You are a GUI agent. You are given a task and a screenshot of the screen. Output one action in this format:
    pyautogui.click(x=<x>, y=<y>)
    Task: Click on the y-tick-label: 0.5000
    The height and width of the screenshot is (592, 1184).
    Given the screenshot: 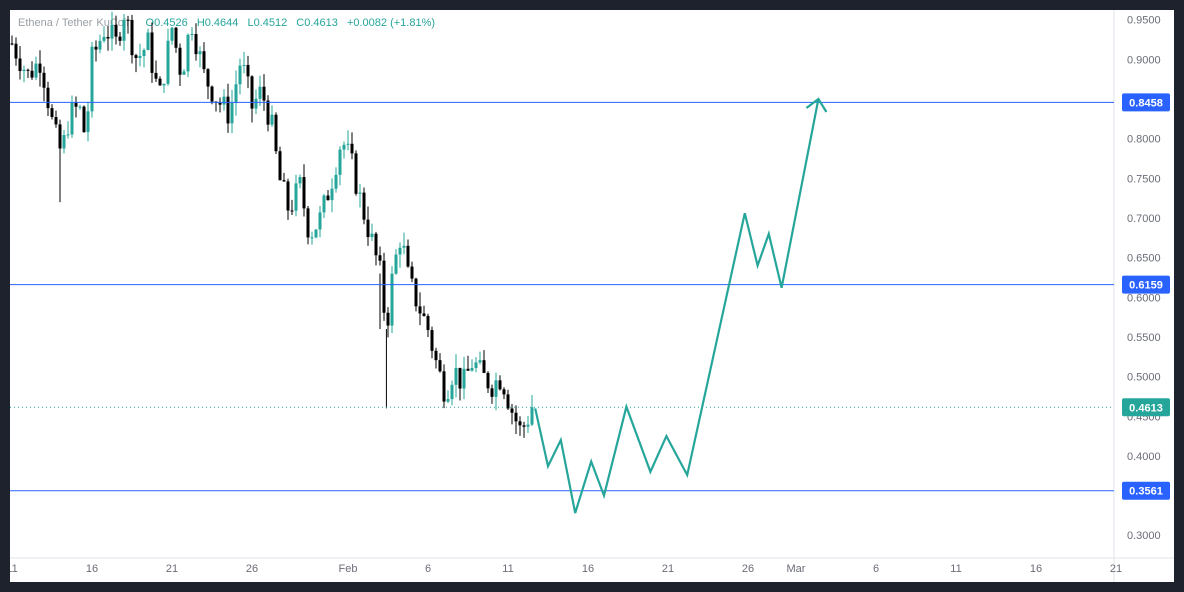 What is the action you would take?
    pyautogui.click(x=1144, y=378)
    